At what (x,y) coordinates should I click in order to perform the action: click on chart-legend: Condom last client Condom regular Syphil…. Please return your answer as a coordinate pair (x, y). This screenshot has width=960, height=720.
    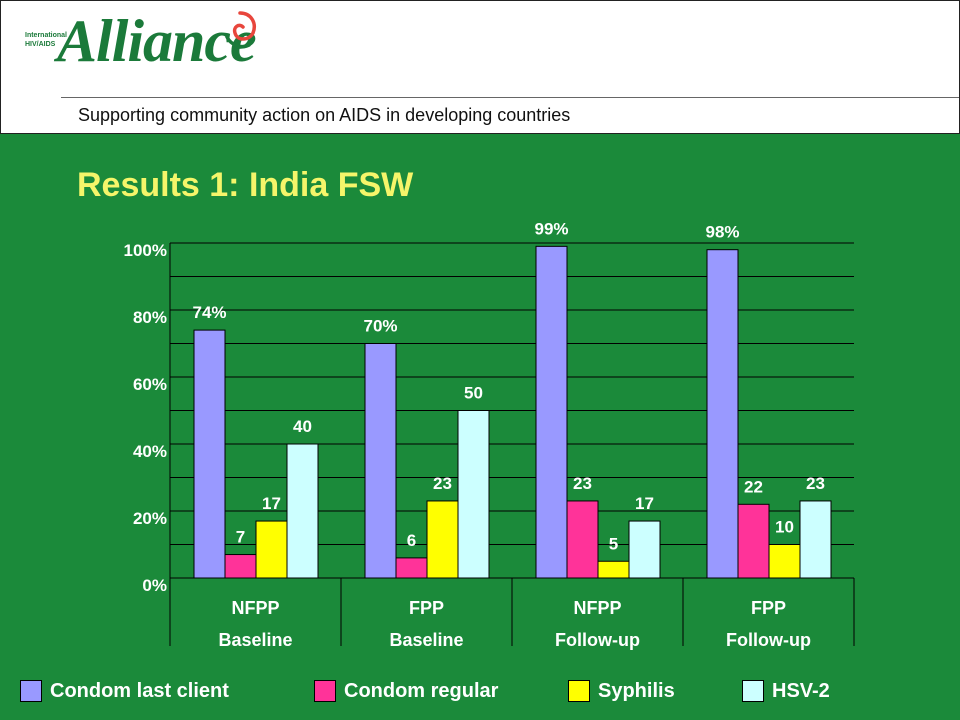
    Looking at the image, I should click on (480, 691).